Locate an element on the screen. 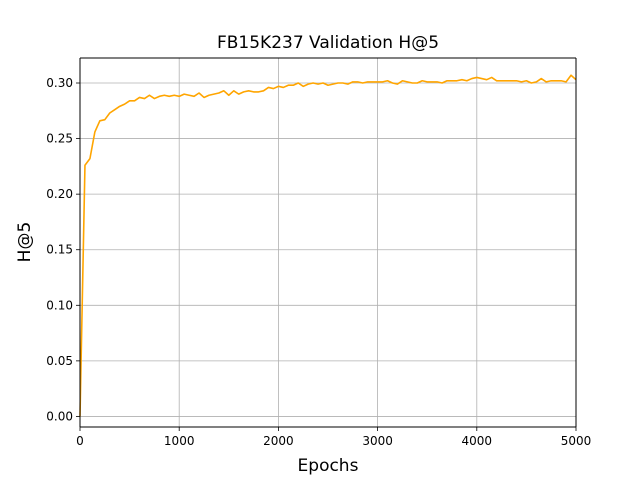 The height and width of the screenshot is (484, 640). y-tick-label: 0.05 is located at coordinates (59, 361).